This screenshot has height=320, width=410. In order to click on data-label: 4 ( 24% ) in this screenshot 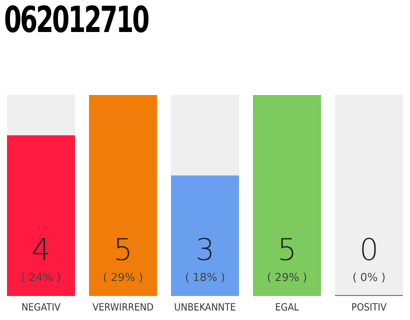, I will do `click(41, 258)`.